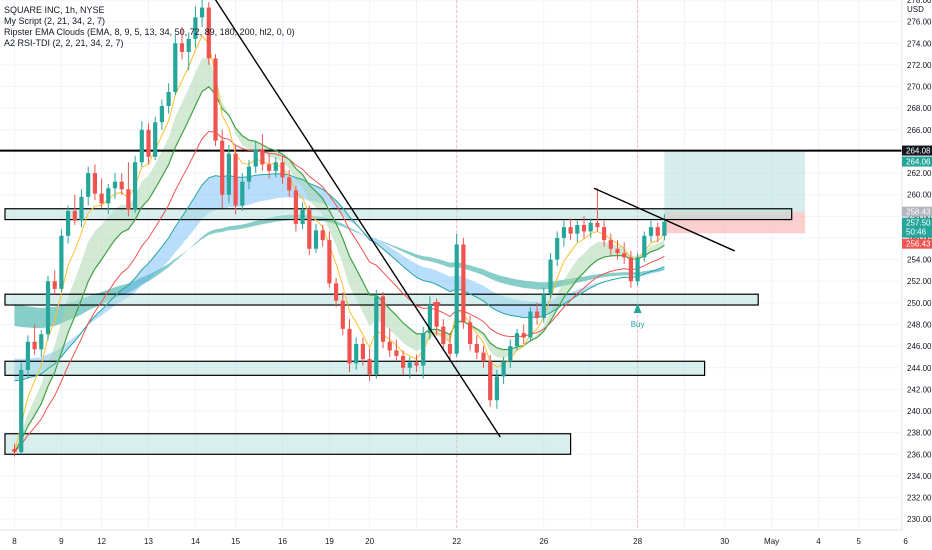 Image resolution: width=932 pixels, height=550 pixels. I want to click on price-tick-label: 244.00, so click(919, 368).